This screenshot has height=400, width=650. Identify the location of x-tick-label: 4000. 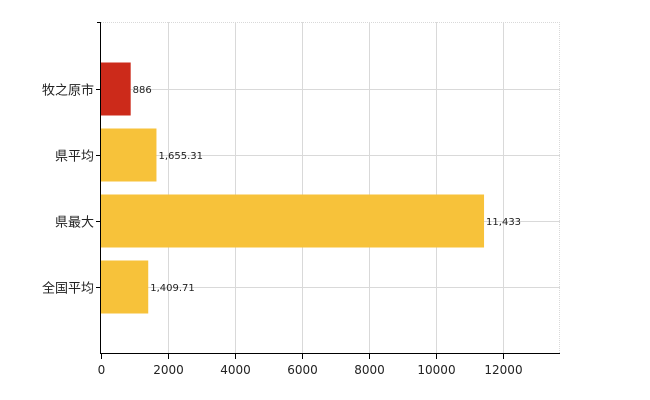
(235, 370).